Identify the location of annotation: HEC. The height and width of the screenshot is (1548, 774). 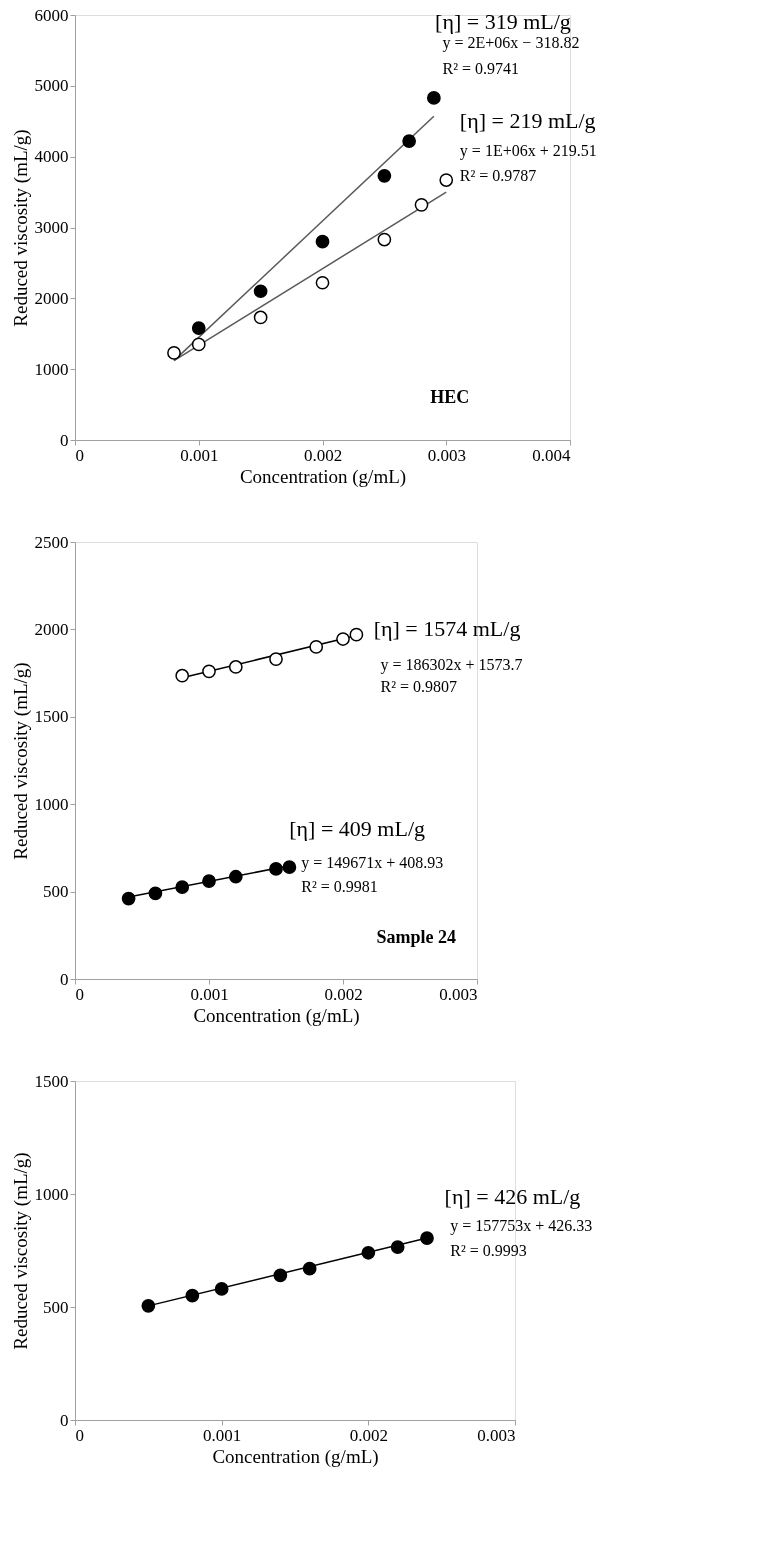
(450, 396).